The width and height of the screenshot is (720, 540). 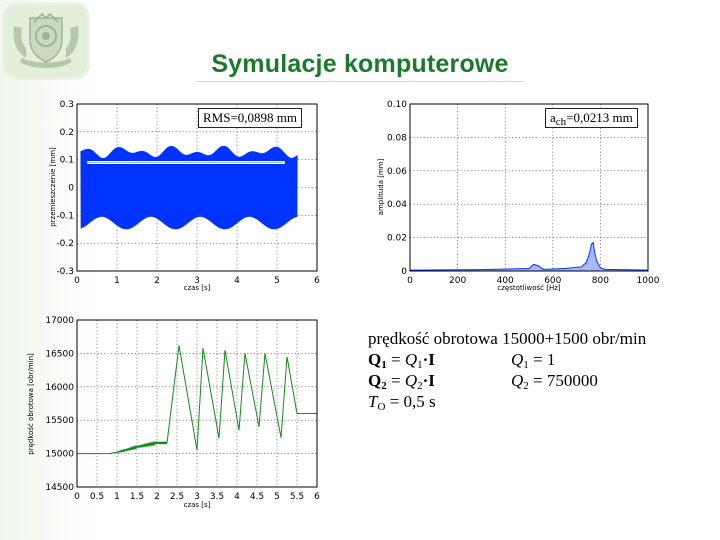 I want to click on chart2-y-ticks: 0.10 0.08 0.06 0.04 0.02 0, so click(x=397, y=188).